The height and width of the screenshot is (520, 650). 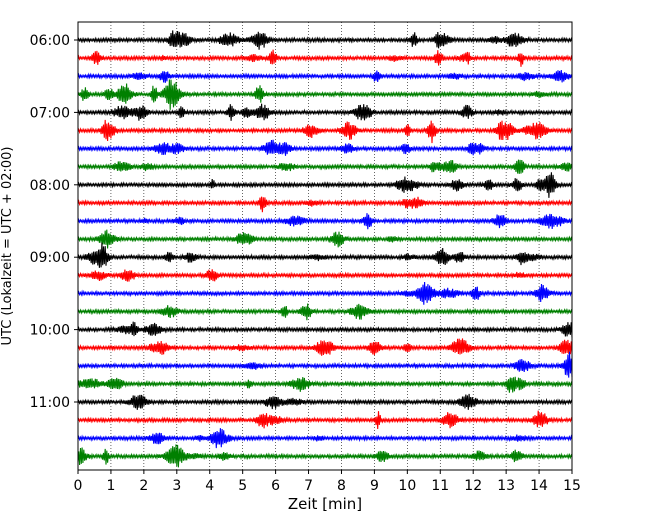 What do you see at coordinates (341, 486) in the screenshot?
I see `x-tick-label: 8` at bounding box center [341, 486].